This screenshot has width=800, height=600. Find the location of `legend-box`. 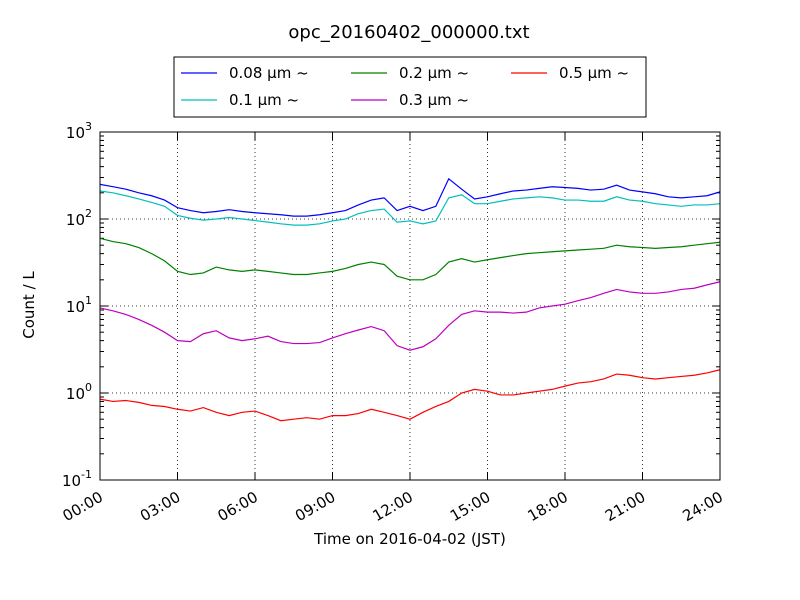

legend-box is located at coordinates (410, 87).